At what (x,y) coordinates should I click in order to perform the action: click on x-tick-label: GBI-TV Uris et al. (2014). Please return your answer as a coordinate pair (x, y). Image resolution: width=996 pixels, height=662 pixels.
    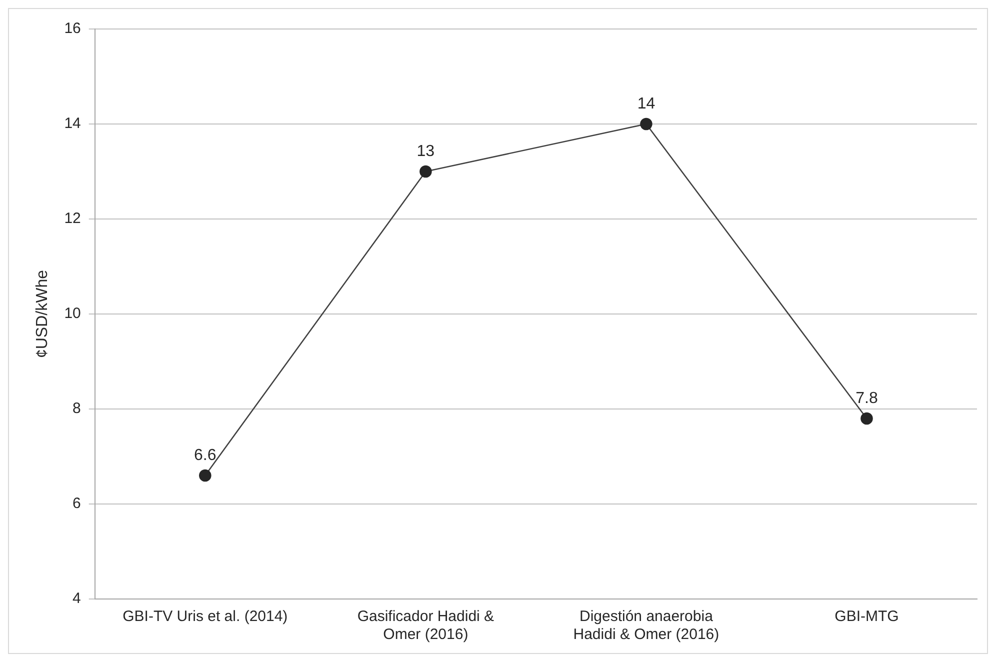
    Looking at the image, I should click on (205, 617).